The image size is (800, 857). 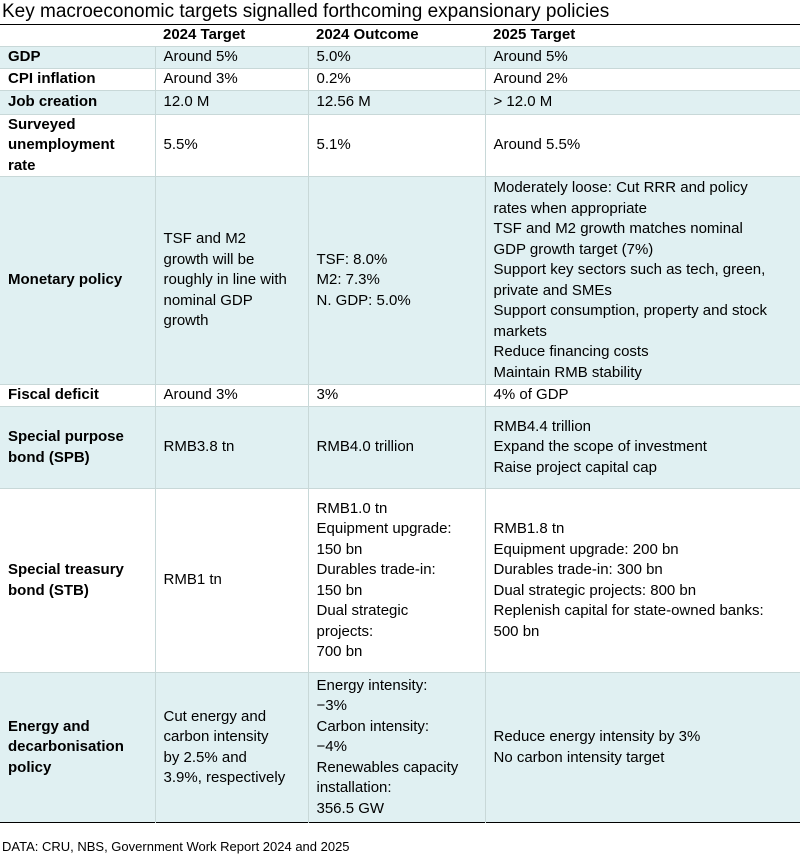 I want to click on cell-line: unemployment, so click(x=61, y=144).